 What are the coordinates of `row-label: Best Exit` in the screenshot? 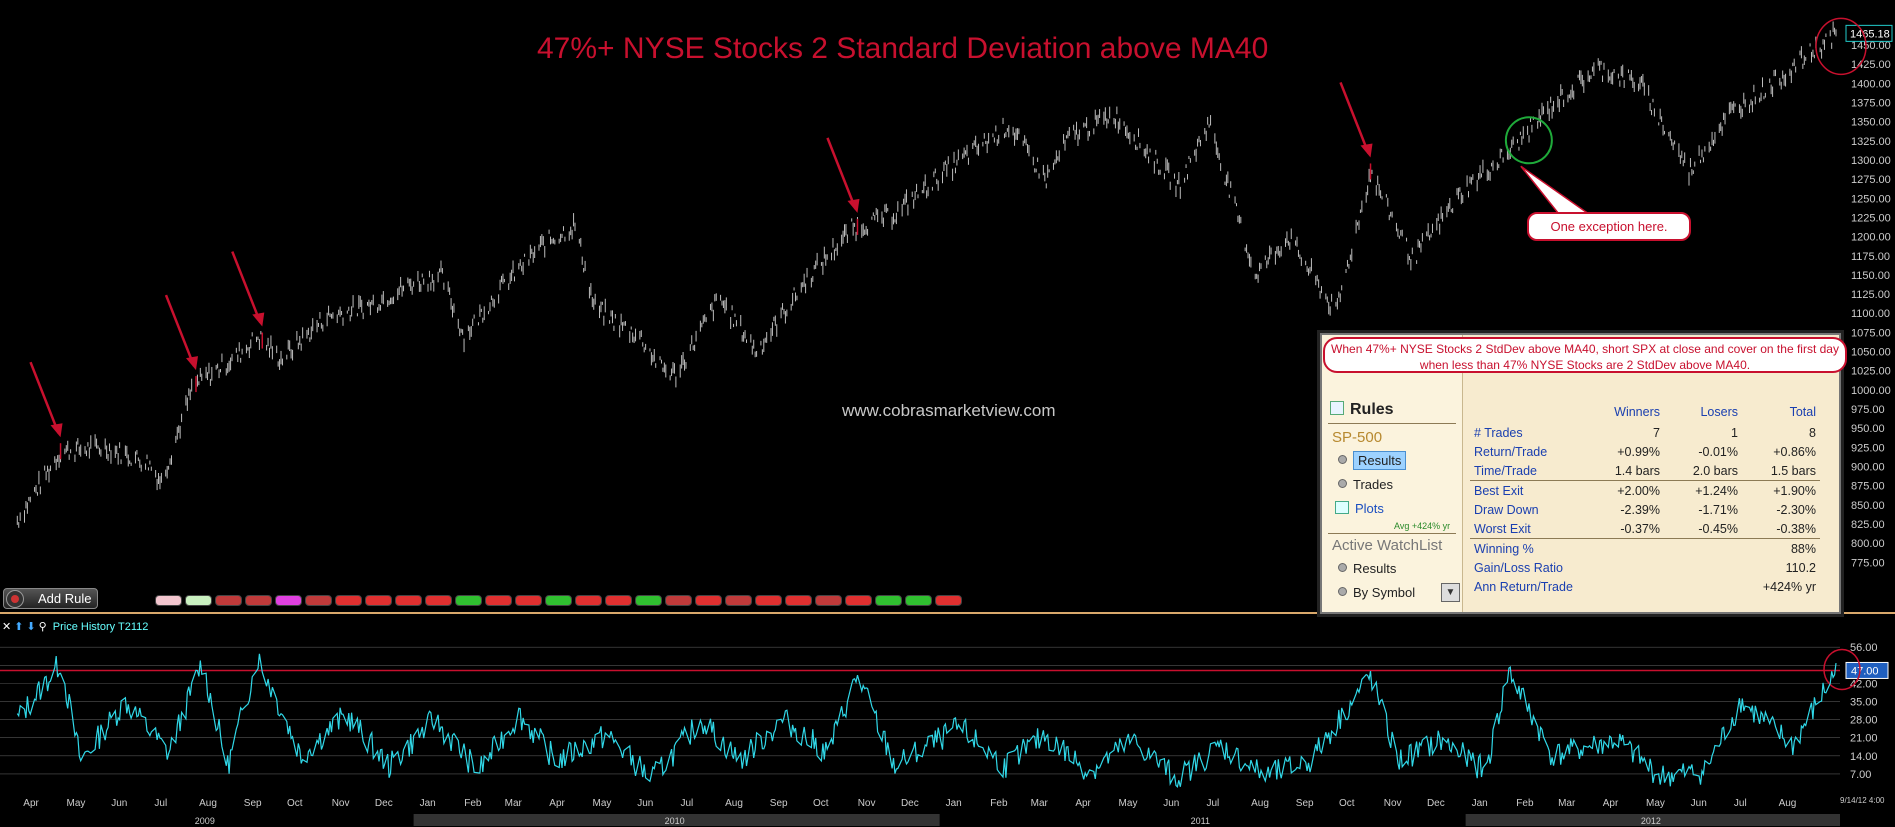 It's located at (1528, 490).